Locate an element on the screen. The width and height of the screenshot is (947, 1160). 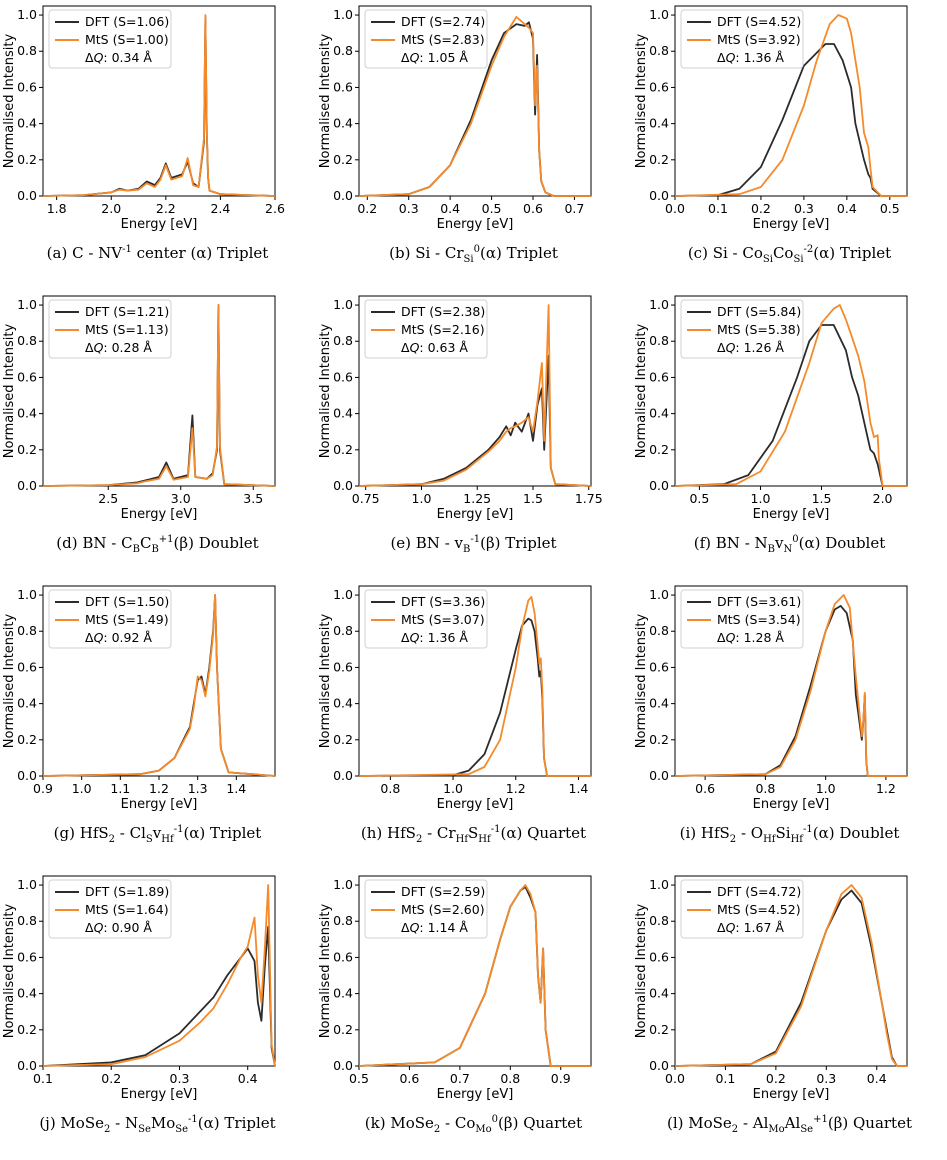
delta-q-label: ΔQ: 1.26 Å is located at coordinates (750, 347).